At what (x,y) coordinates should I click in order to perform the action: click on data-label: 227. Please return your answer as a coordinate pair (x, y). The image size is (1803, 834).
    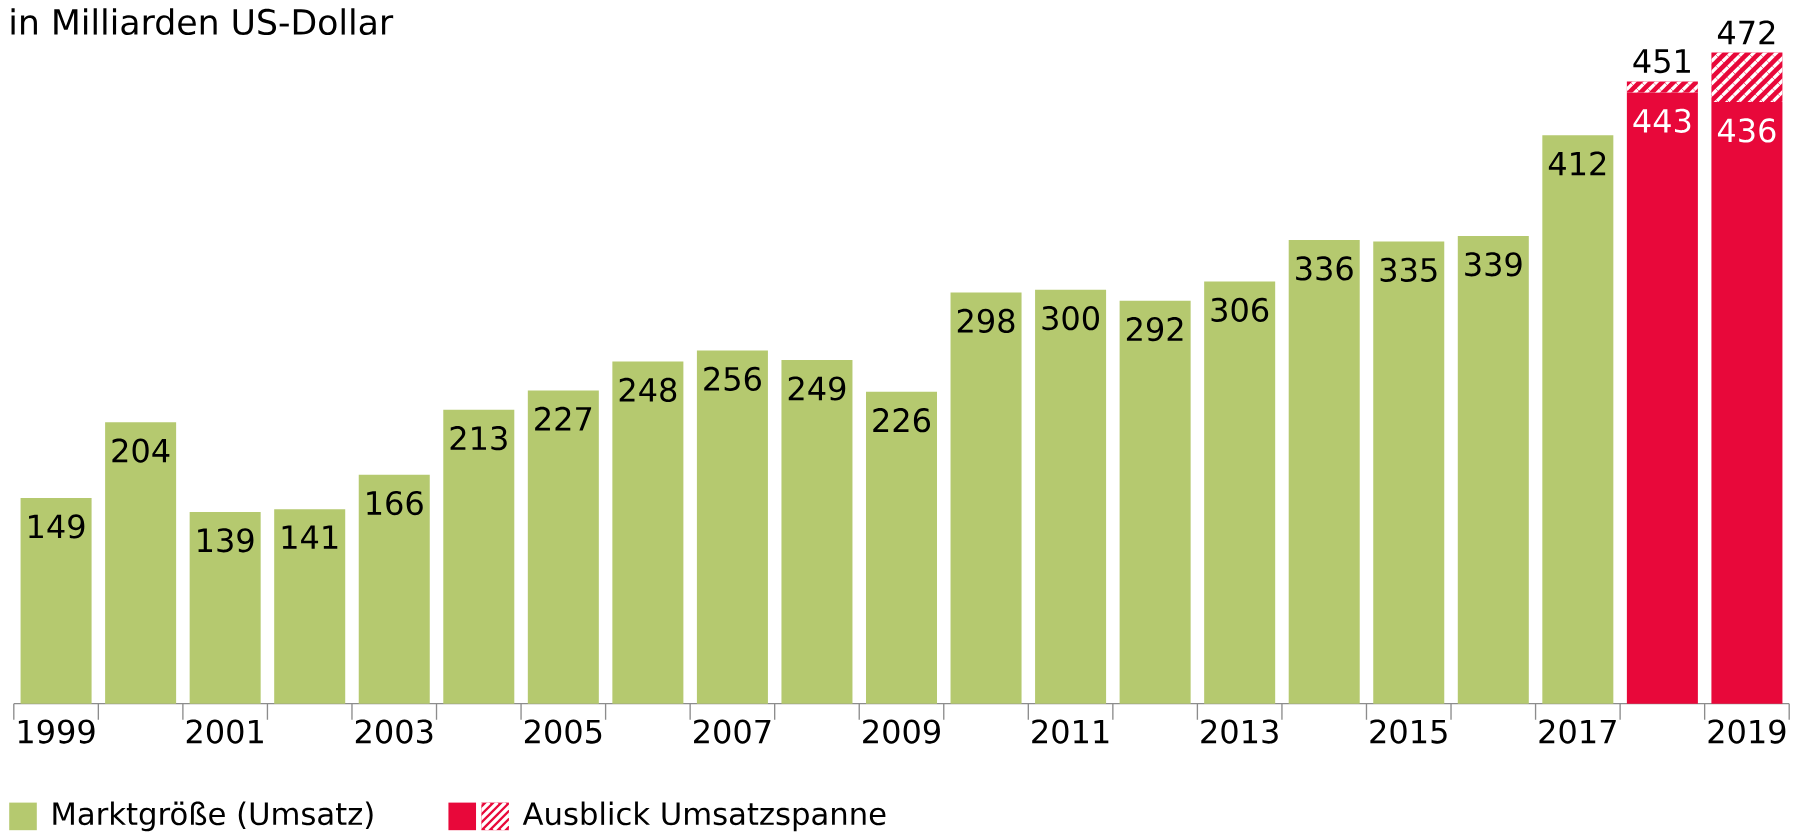
    Looking at the image, I should click on (563, 418).